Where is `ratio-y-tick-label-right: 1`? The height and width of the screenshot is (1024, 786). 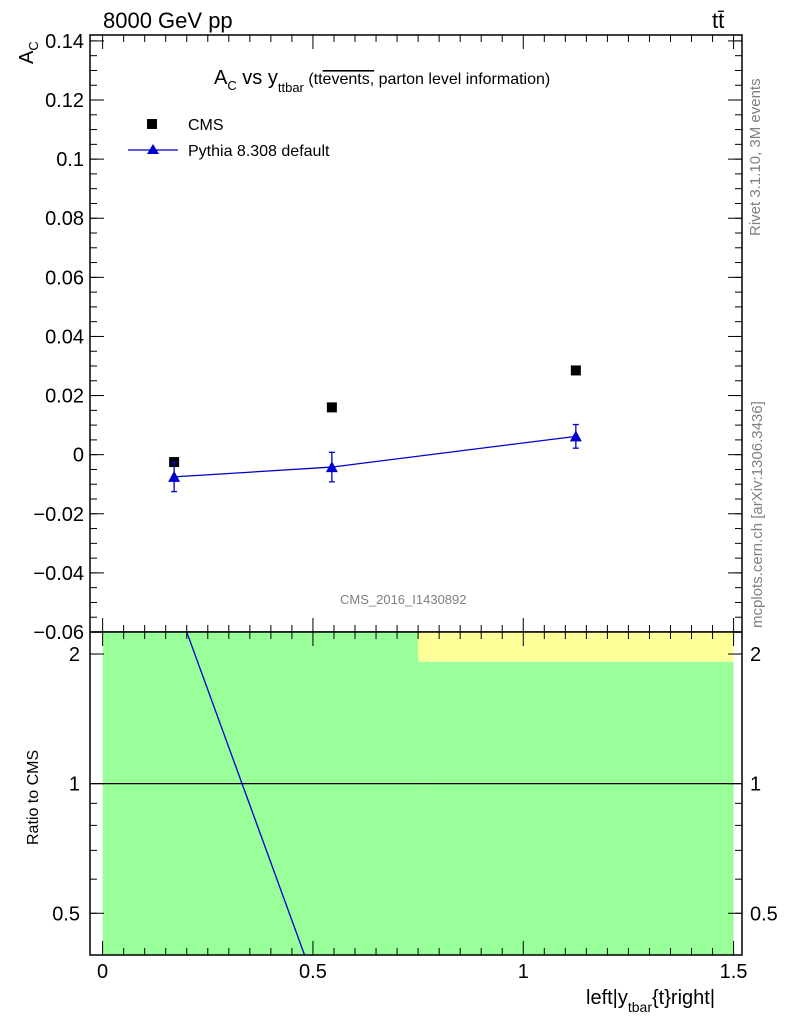 ratio-y-tick-label-right: 1 is located at coordinates (755, 785).